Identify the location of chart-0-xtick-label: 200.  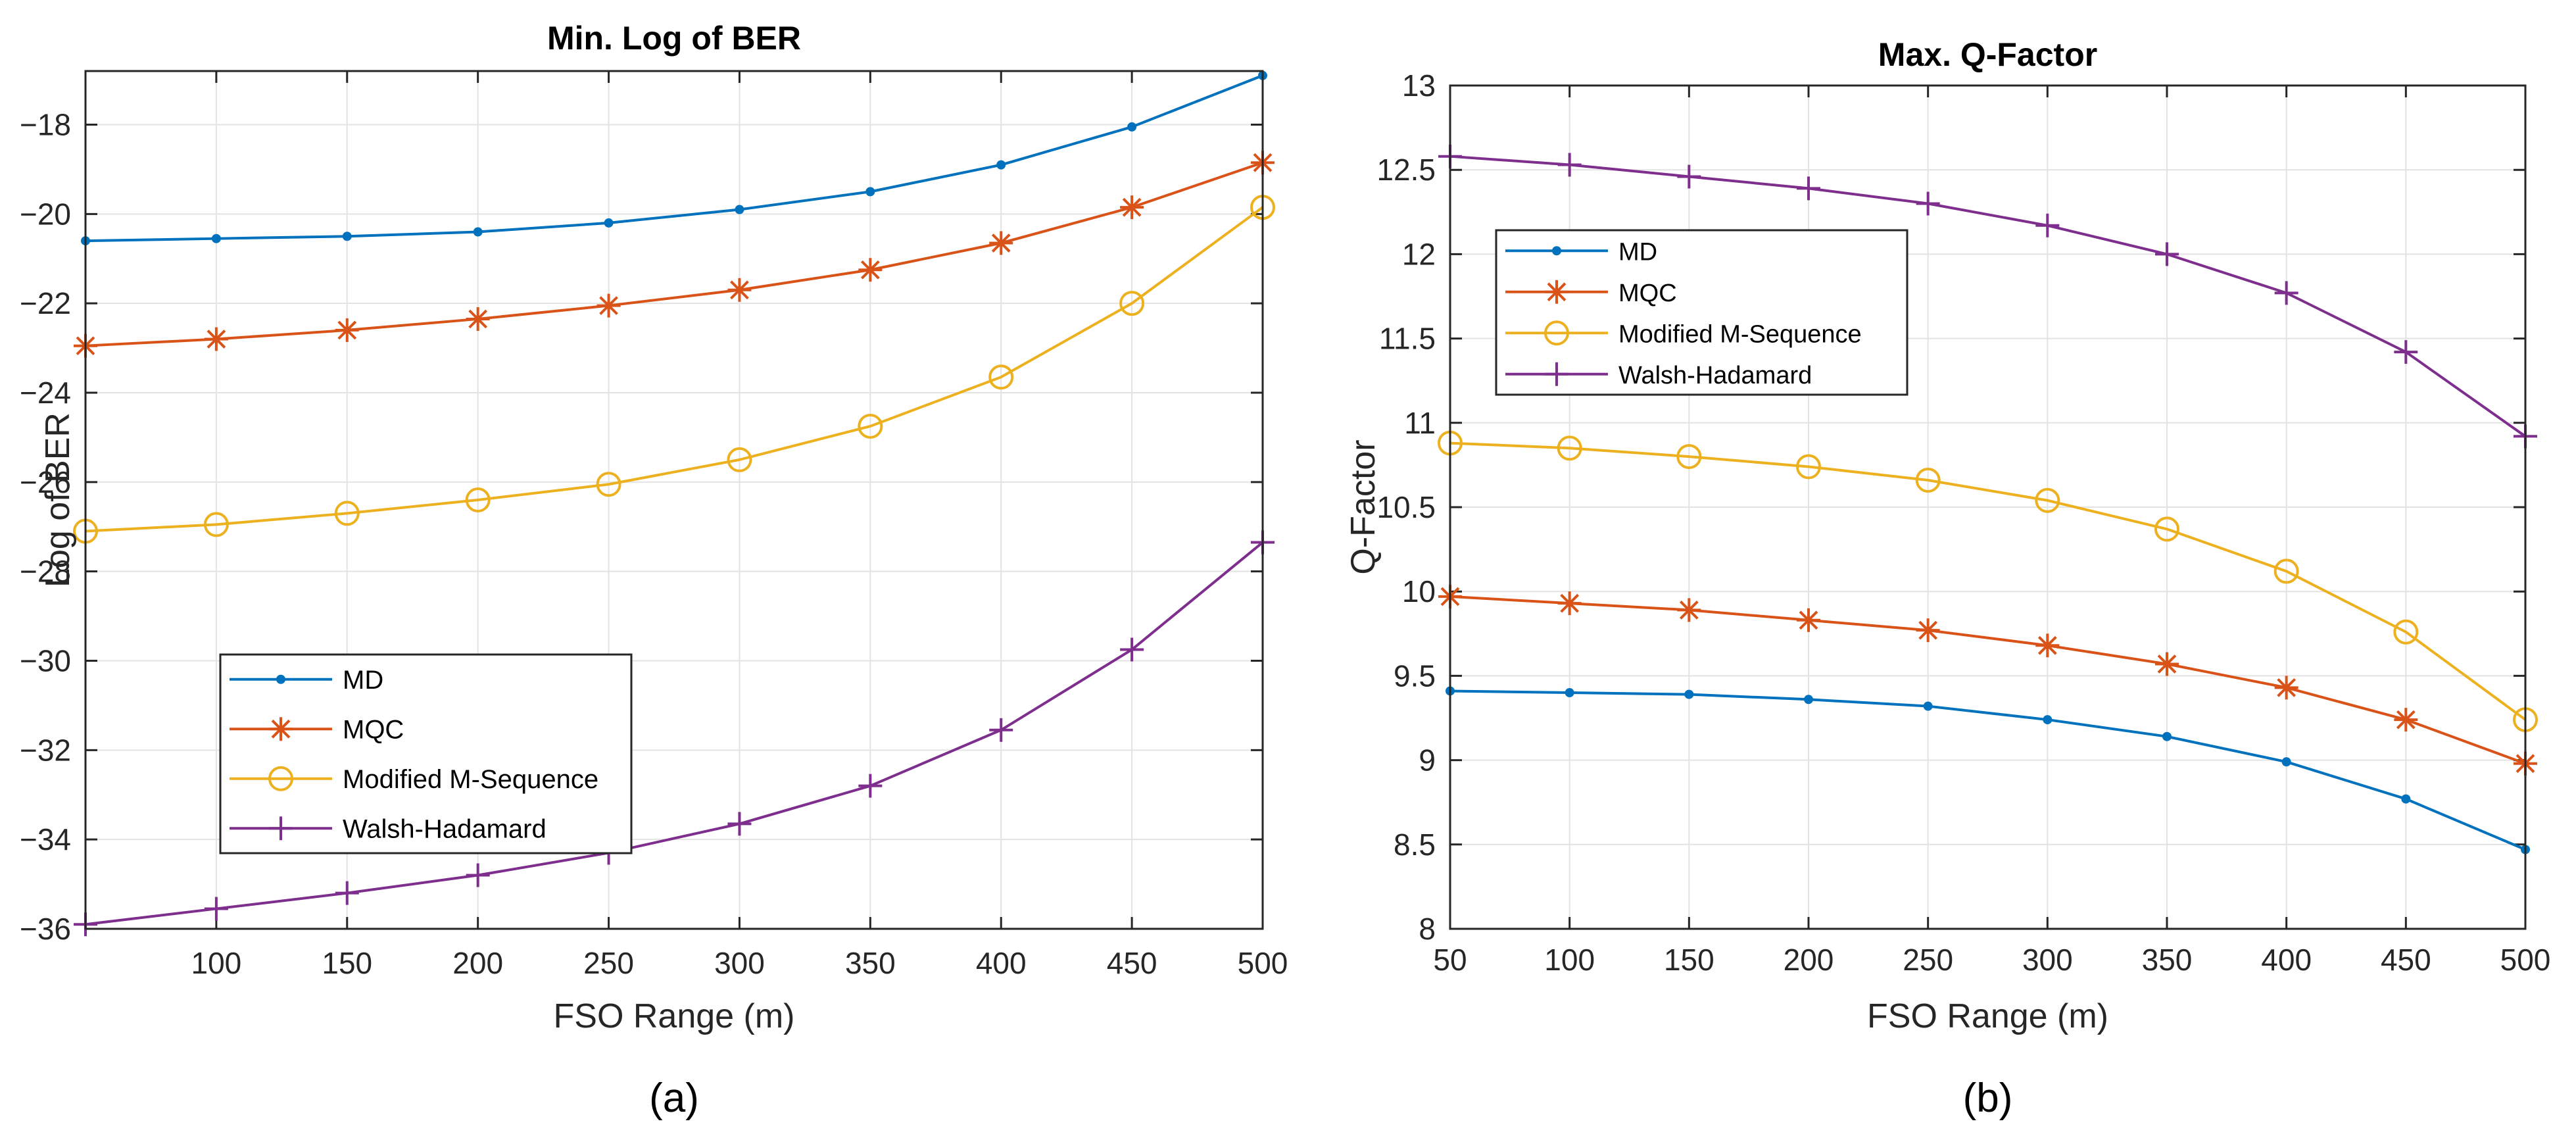
(477, 963).